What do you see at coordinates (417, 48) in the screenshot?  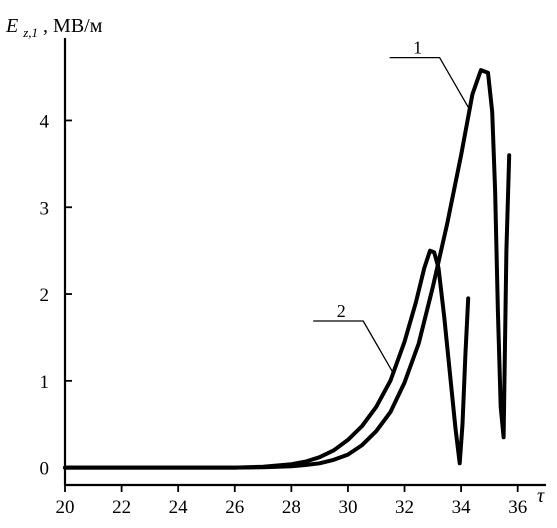 I see `curve-label-1: 1` at bounding box center [417, 48].